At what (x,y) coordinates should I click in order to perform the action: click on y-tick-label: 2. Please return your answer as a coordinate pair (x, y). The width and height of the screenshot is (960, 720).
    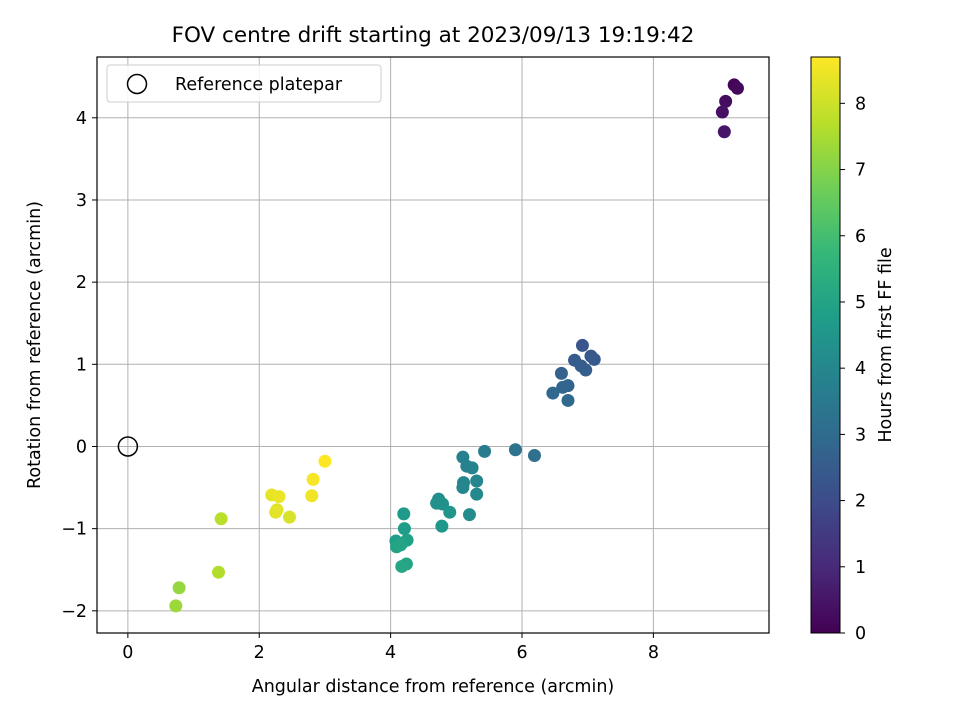
    Looking at the image, I should click on (81, 283).